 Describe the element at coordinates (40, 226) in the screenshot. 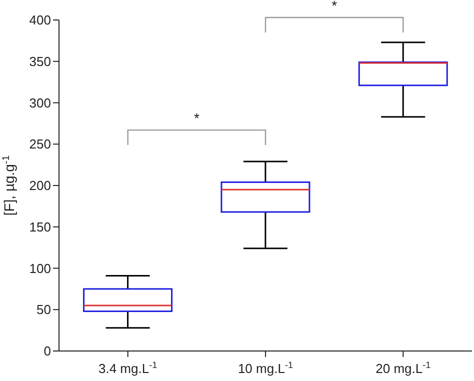

I see `y-tick-label: 150` at that location.